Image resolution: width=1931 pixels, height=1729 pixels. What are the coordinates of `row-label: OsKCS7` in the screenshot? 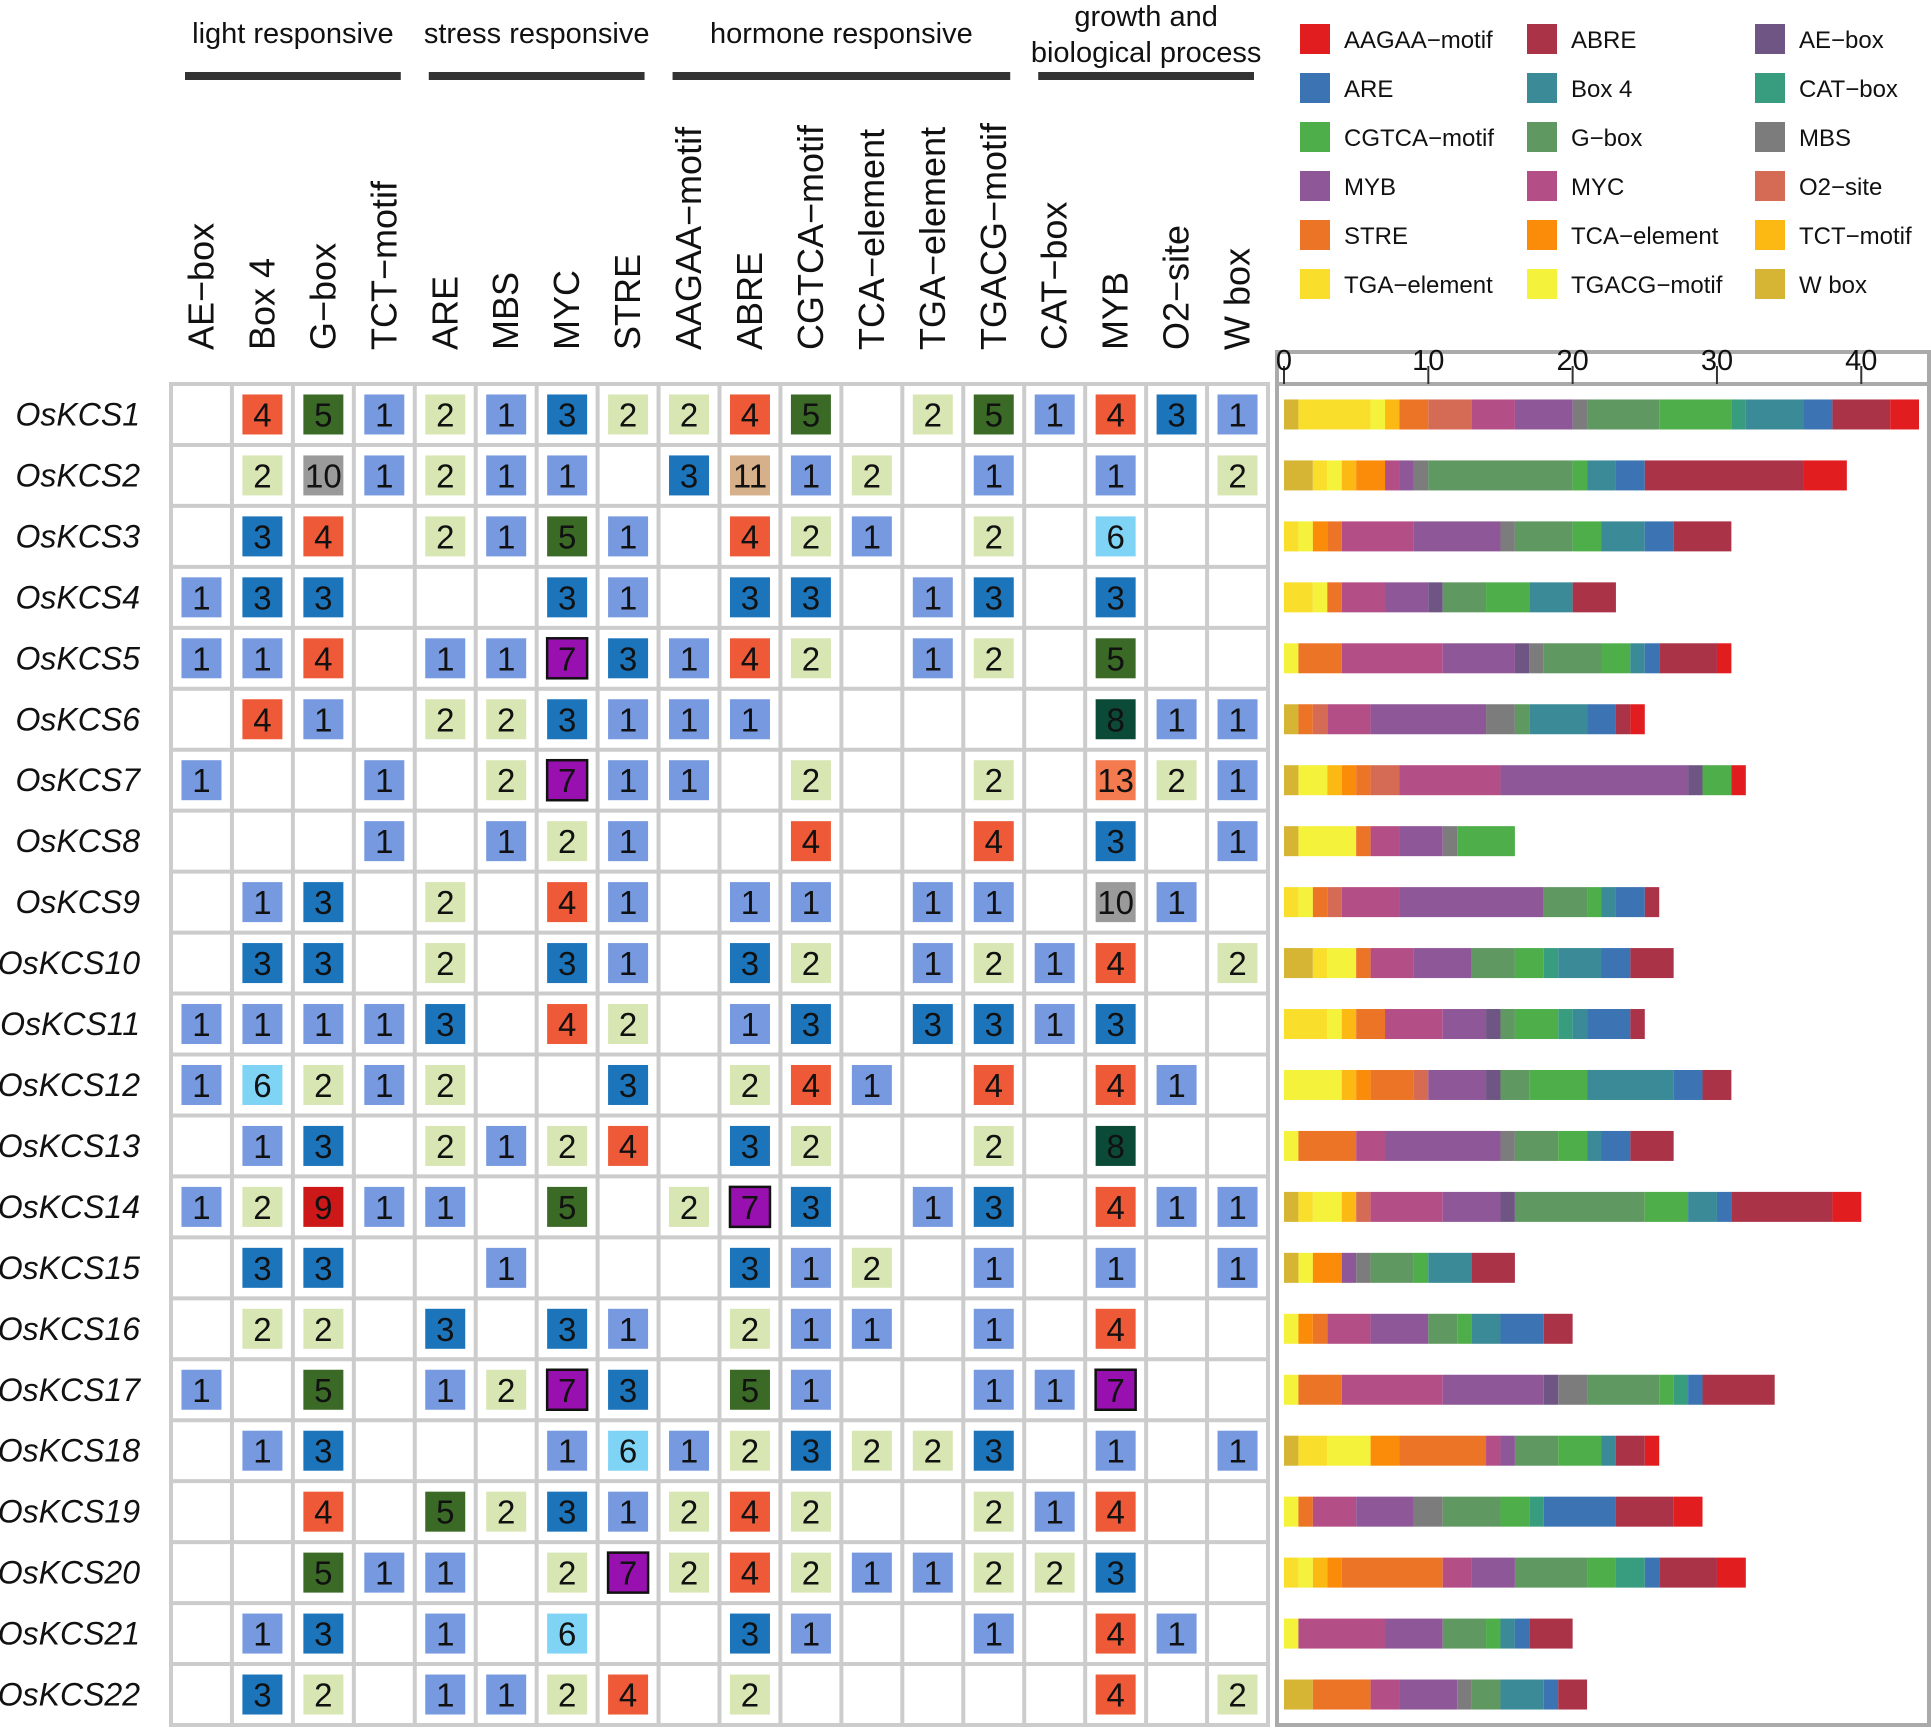 It's located at (79, 780).